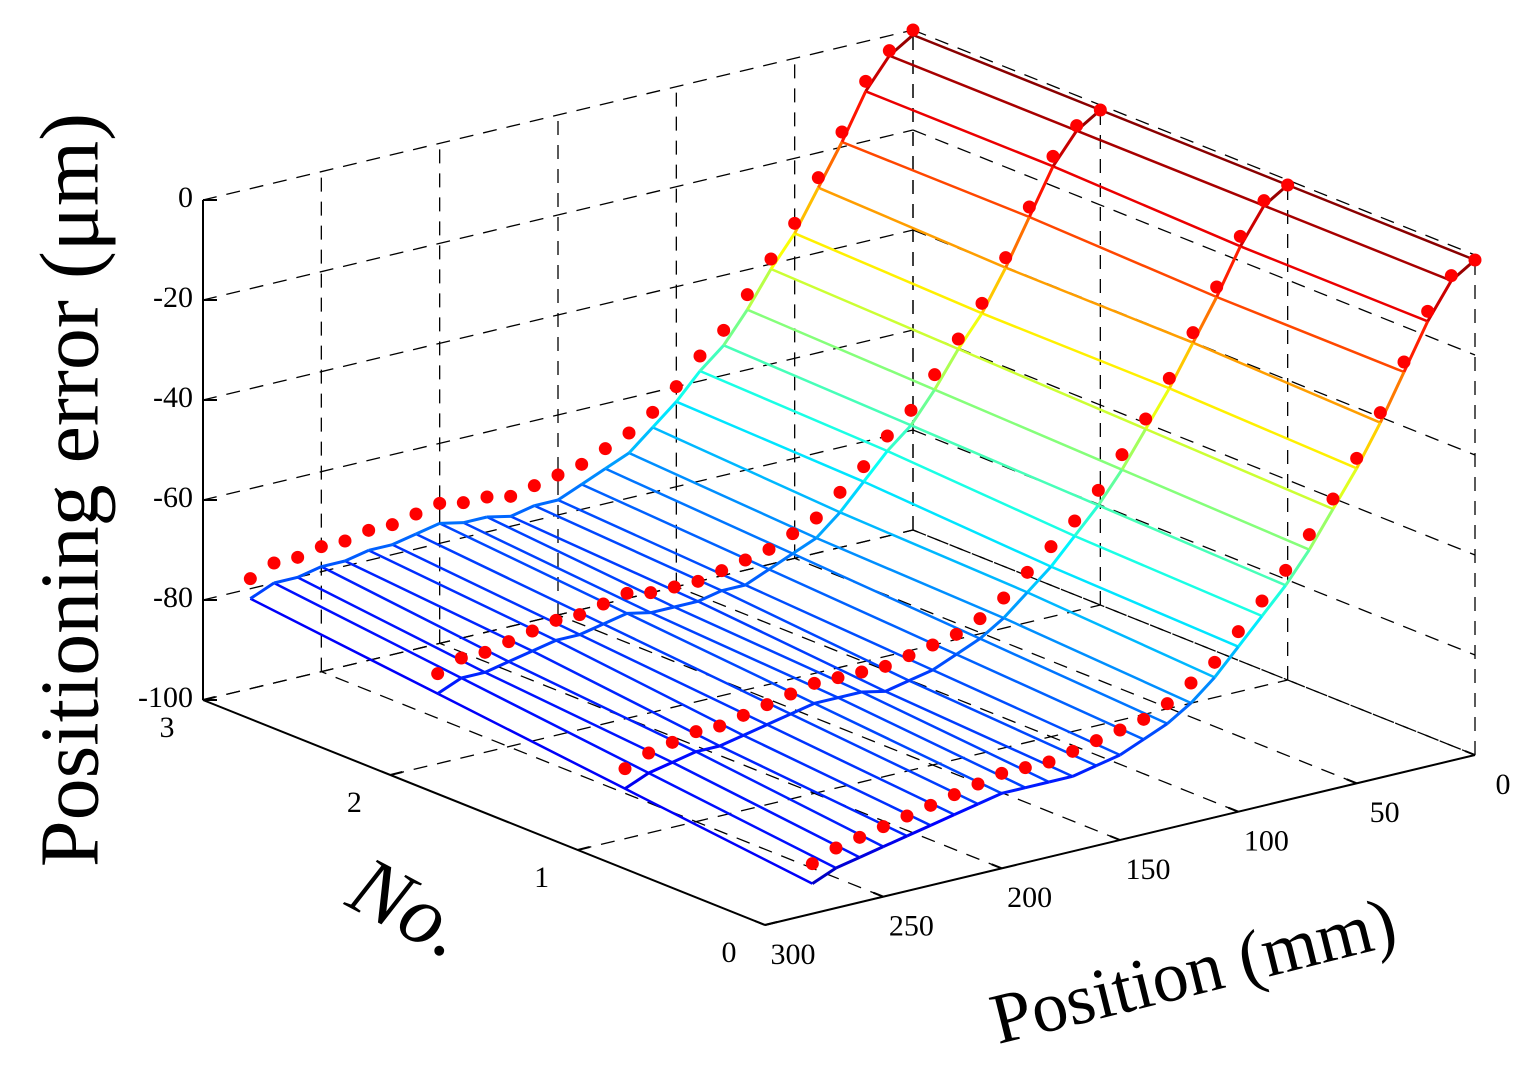 This screenshot has height=1091, width=1533. I want to click on y-tick-label: 1, so click(541, 877).